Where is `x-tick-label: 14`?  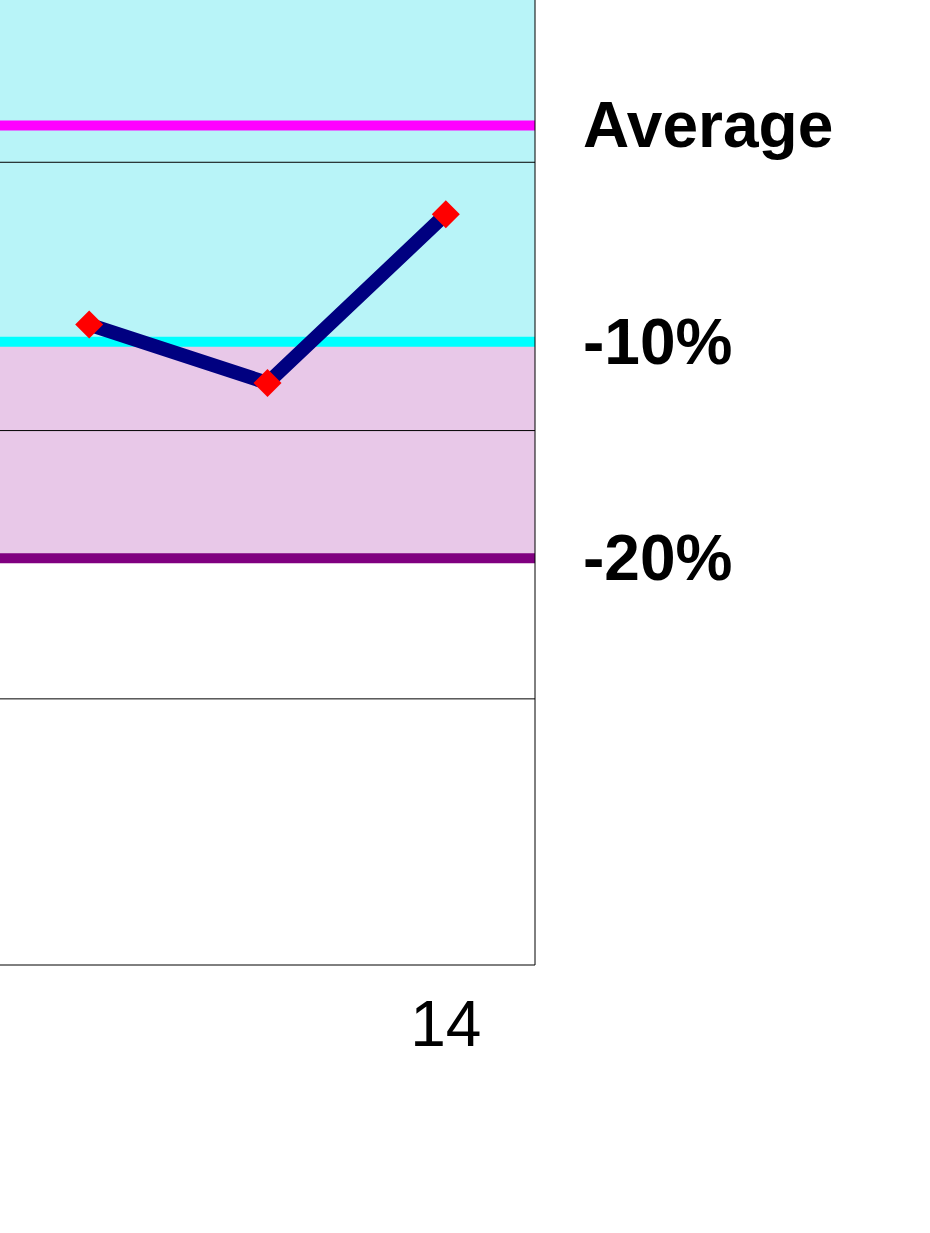 x-tick-label: 14 is located at coordinates (446, 1024).